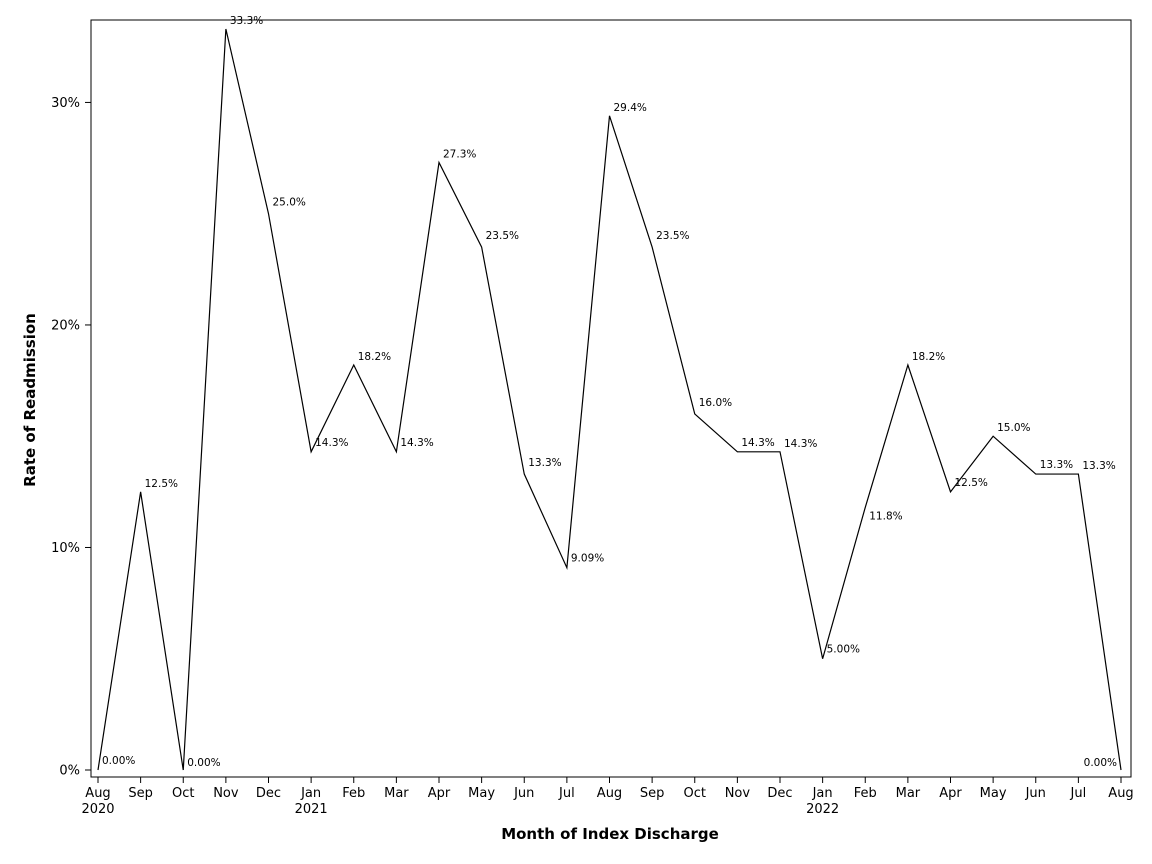 Image resolution: width=1152 pixels, height=864 pixels. Describe the element at coordinates (822, 809) in the screenshot. I see `x-year-label: 2022` at that location.